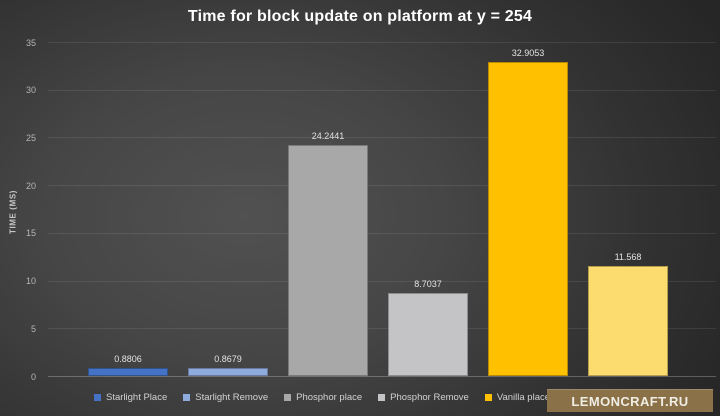 This screenshot has height=416, width=720. I want to click on legend-item-starlight-remove: Starlight Remove, so click(225, 397).